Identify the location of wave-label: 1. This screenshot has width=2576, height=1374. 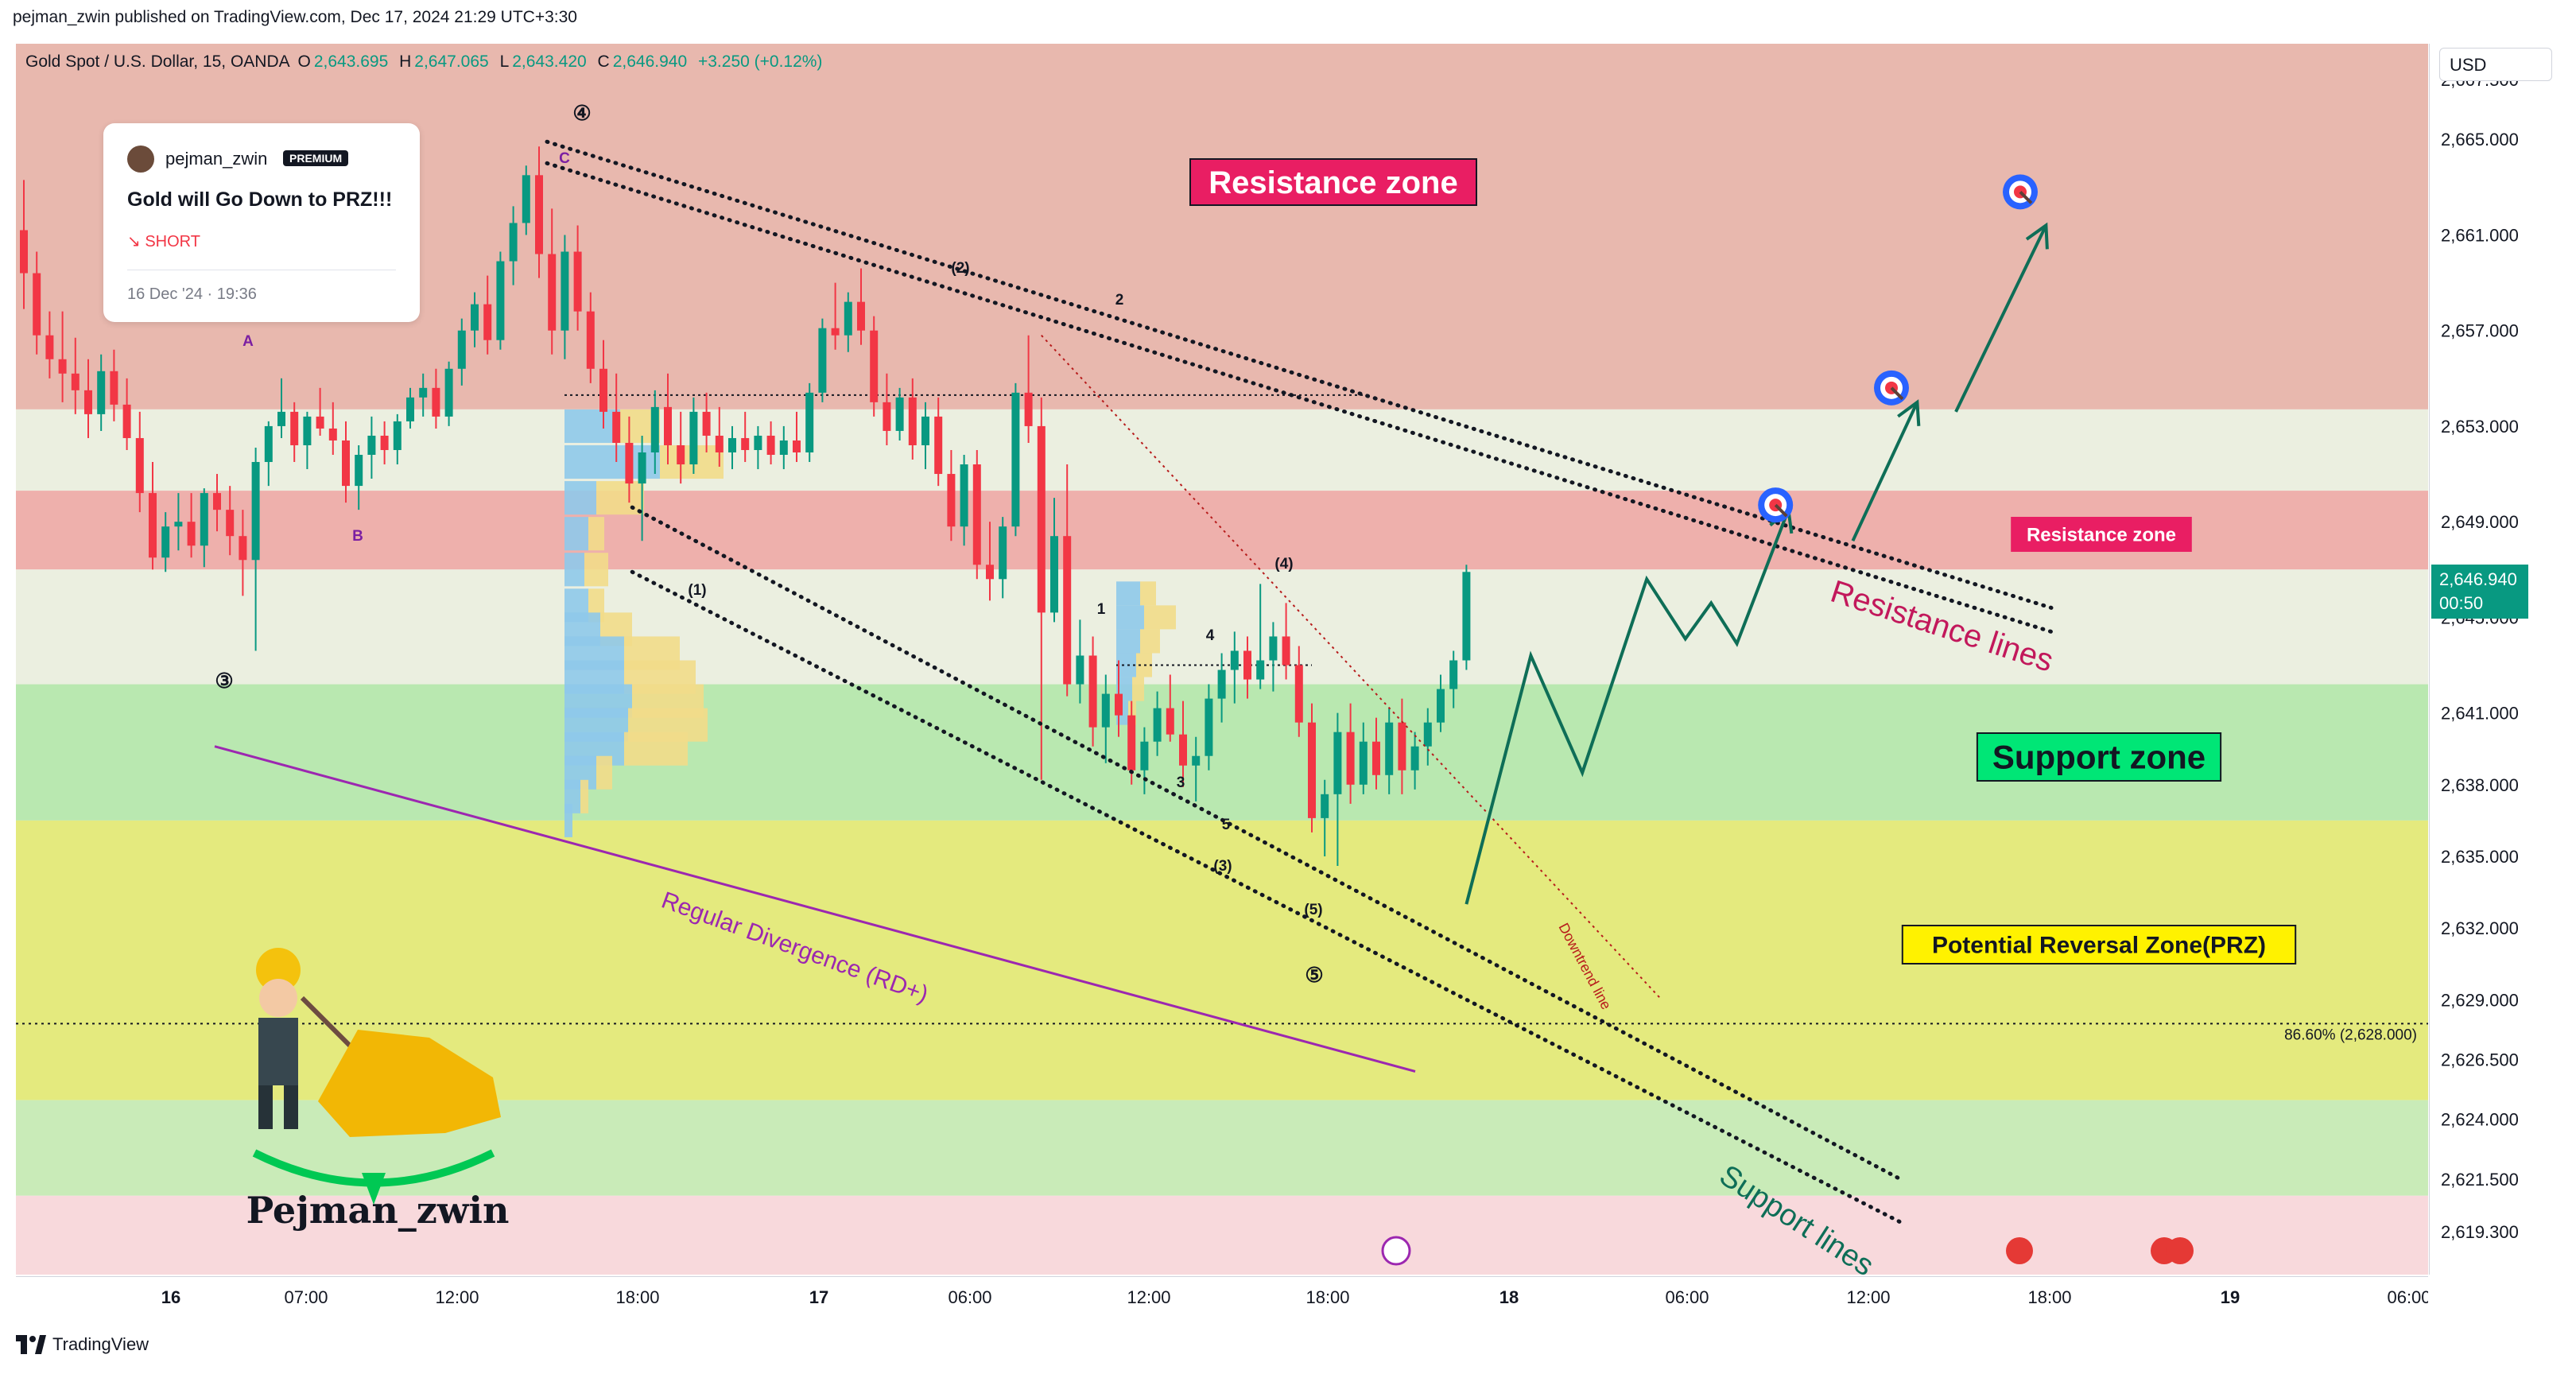
(1101, 609).